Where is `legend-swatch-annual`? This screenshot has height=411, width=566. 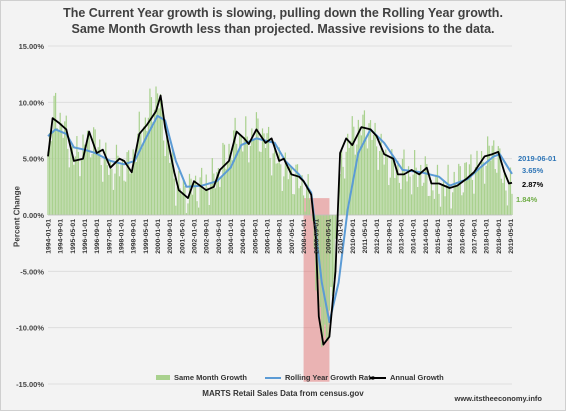
legend-swatch-annual is located at coordinates (378, 377).